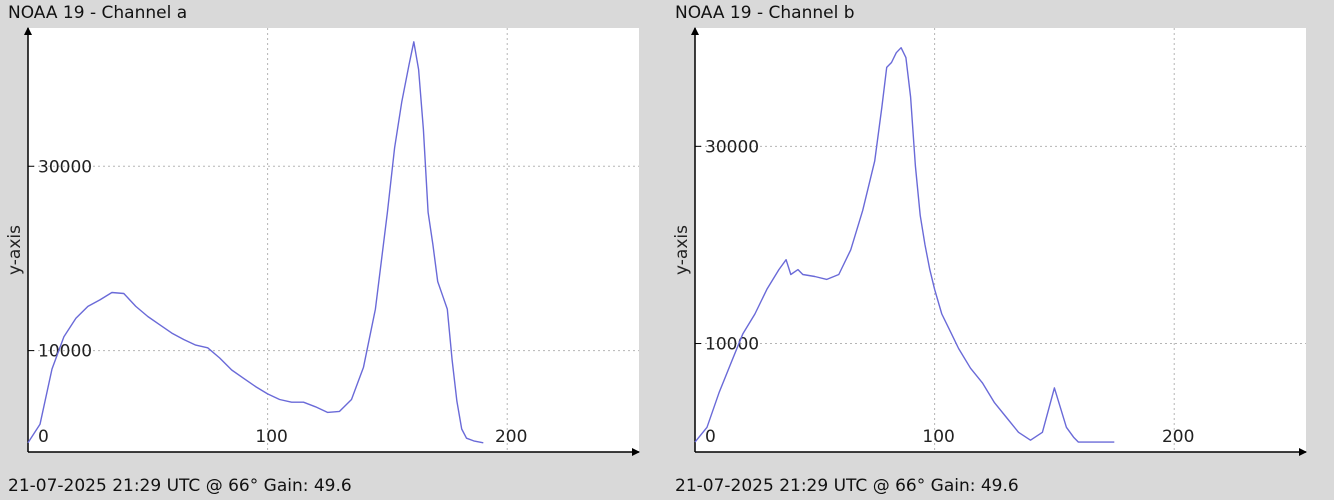 The height and width of the screenshot is (500, 1334). I want to click on chart-title: NOAA 19 - Channel a, so click(98, 13).